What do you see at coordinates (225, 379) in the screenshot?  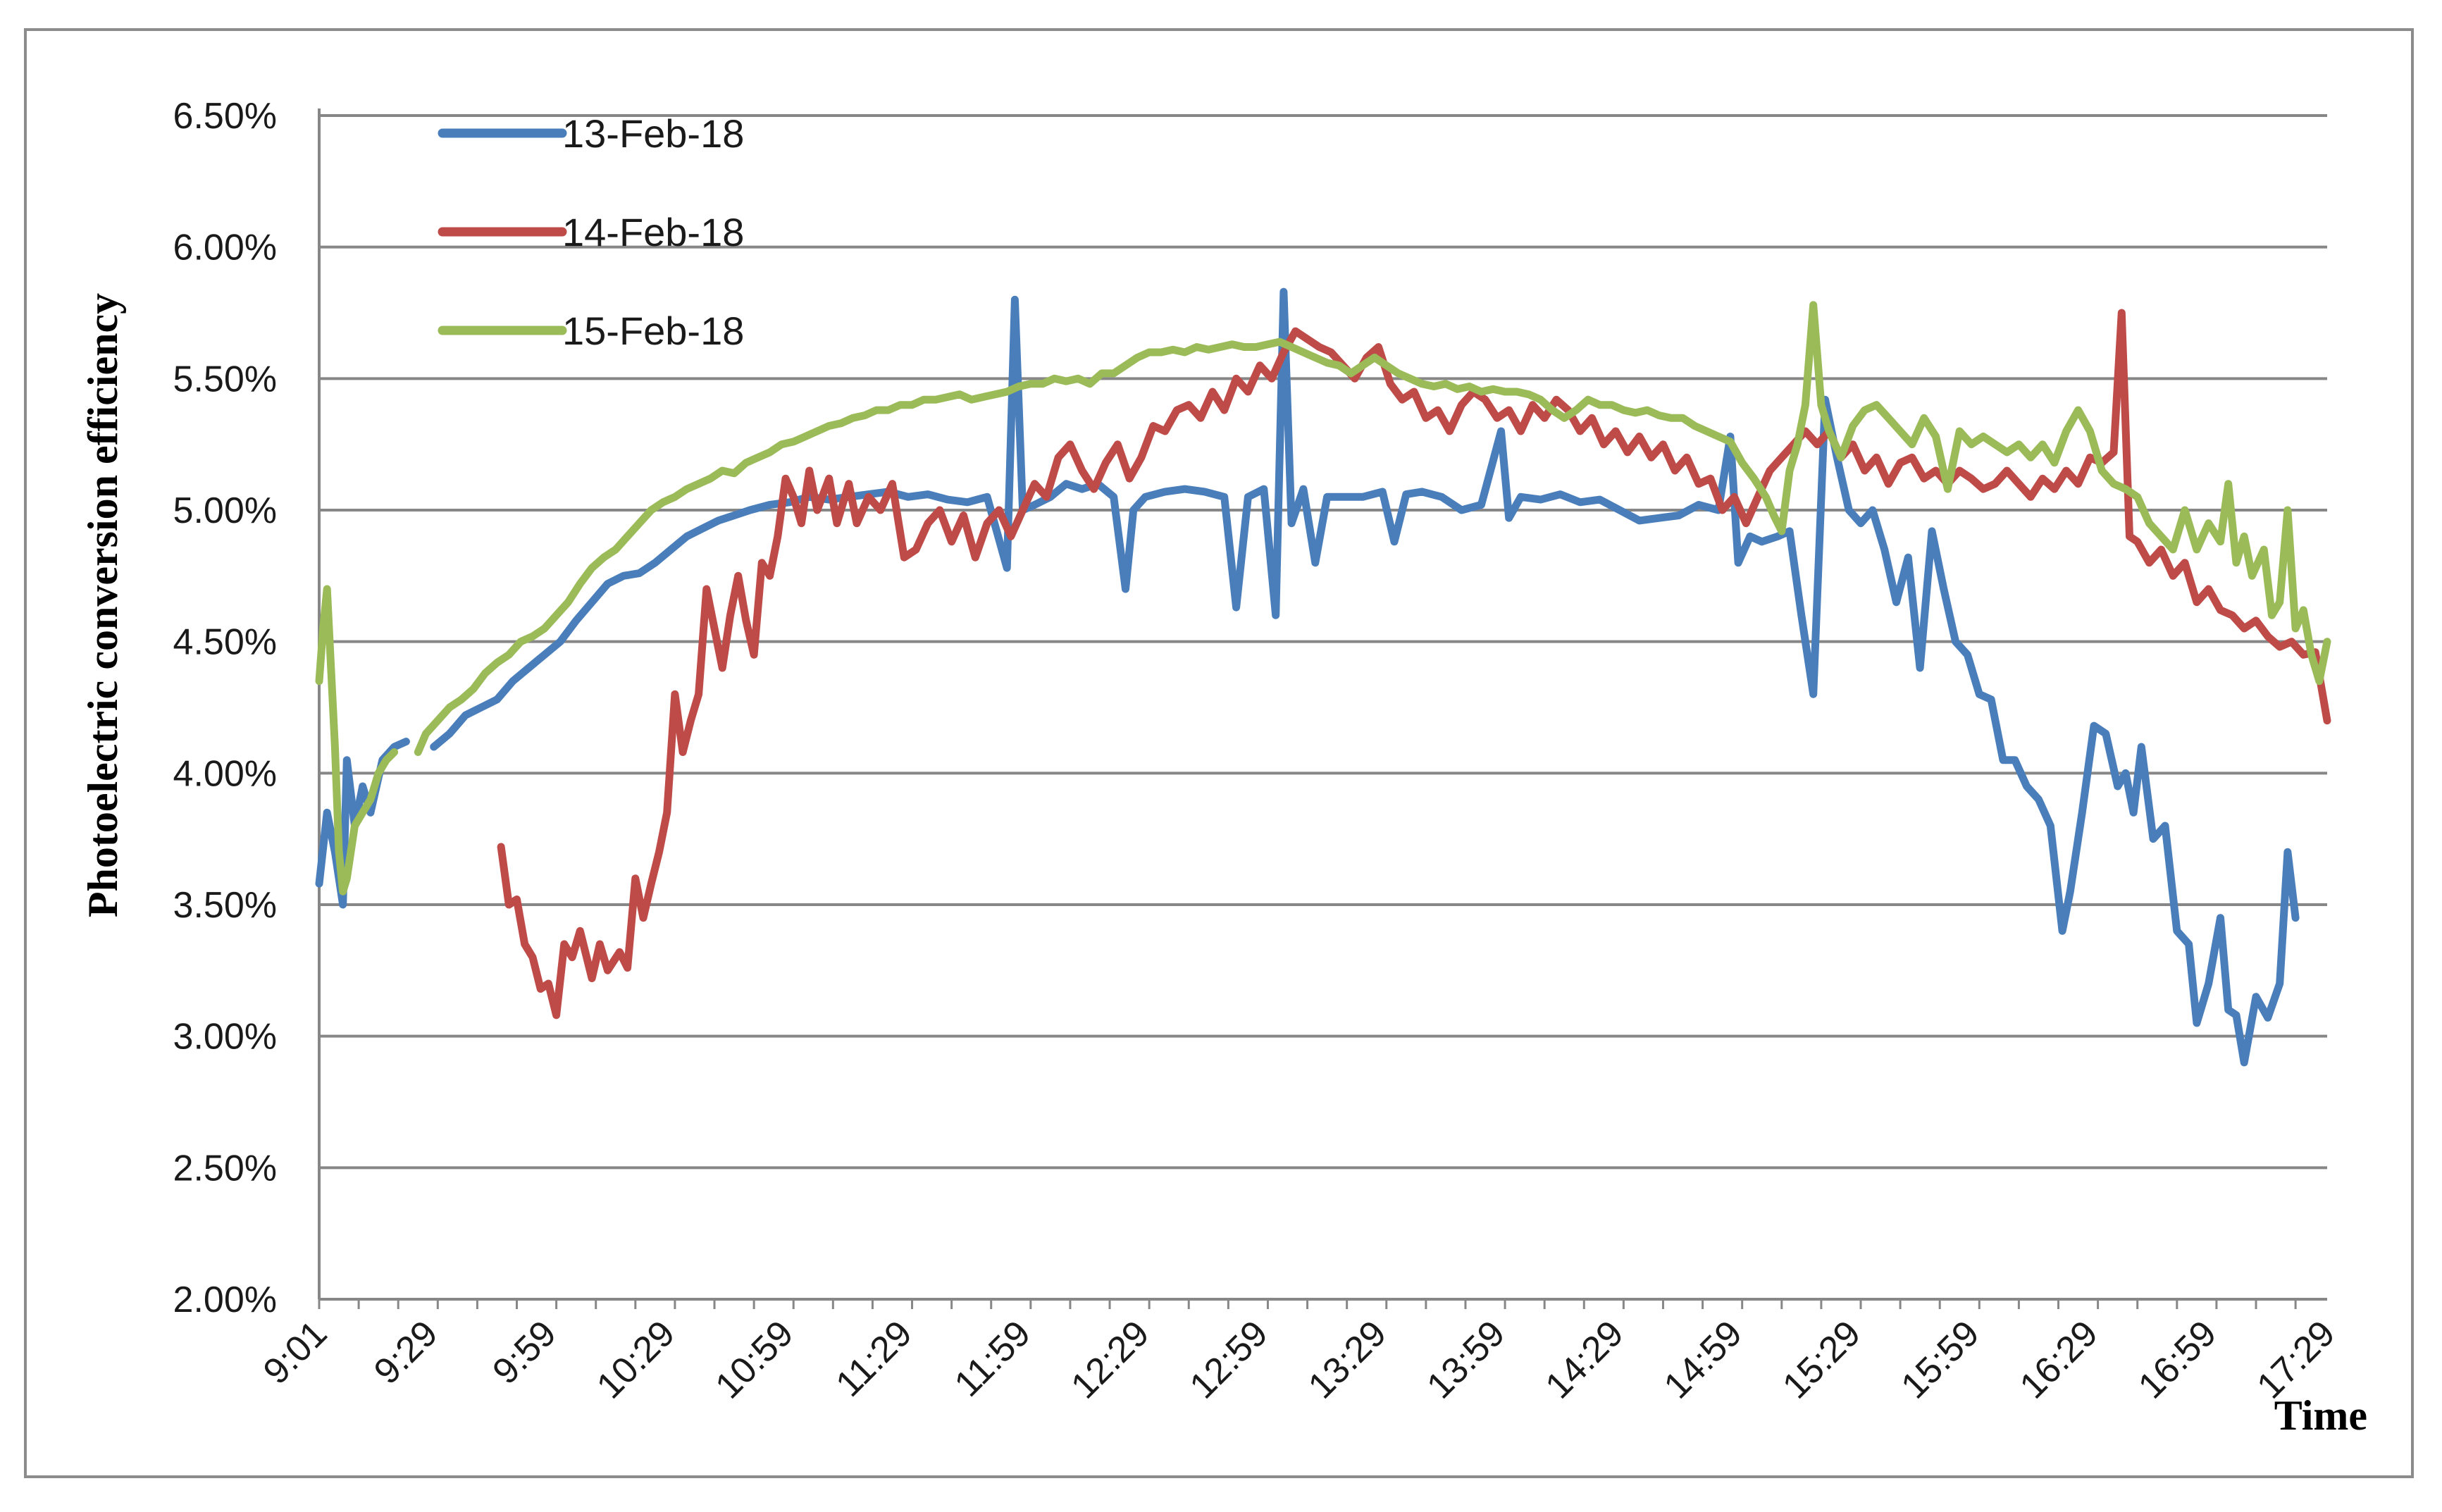 I see `y-tick-label: 5.50%` at bounding box center [225, 379].